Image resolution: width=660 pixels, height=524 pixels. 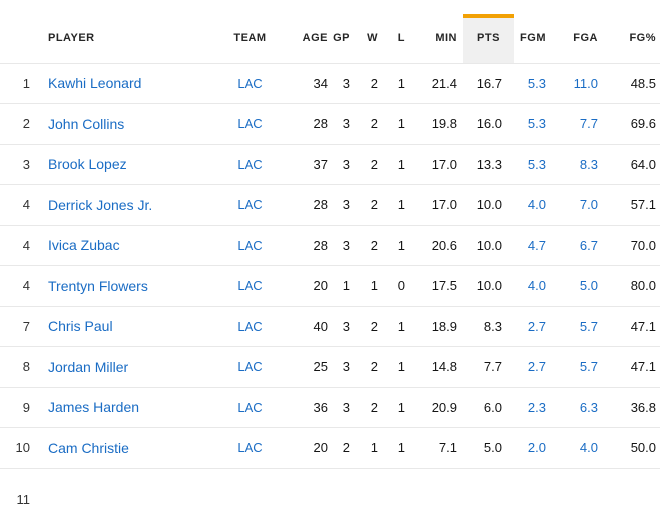 I want to click on player-link: Ivica Zubac, so click(x=133, y=245).